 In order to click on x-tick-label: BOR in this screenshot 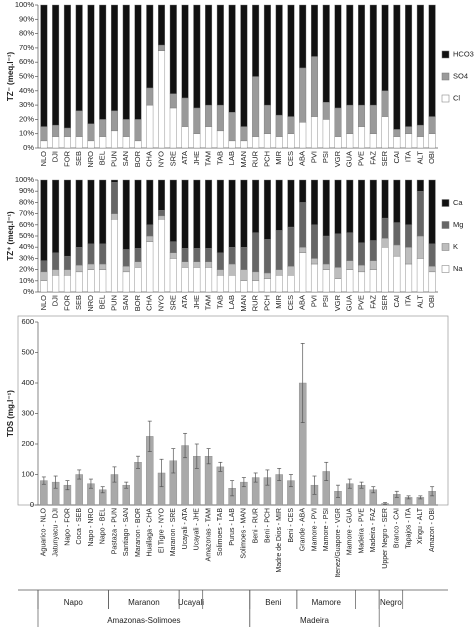, I will do `click(137, 302)`.